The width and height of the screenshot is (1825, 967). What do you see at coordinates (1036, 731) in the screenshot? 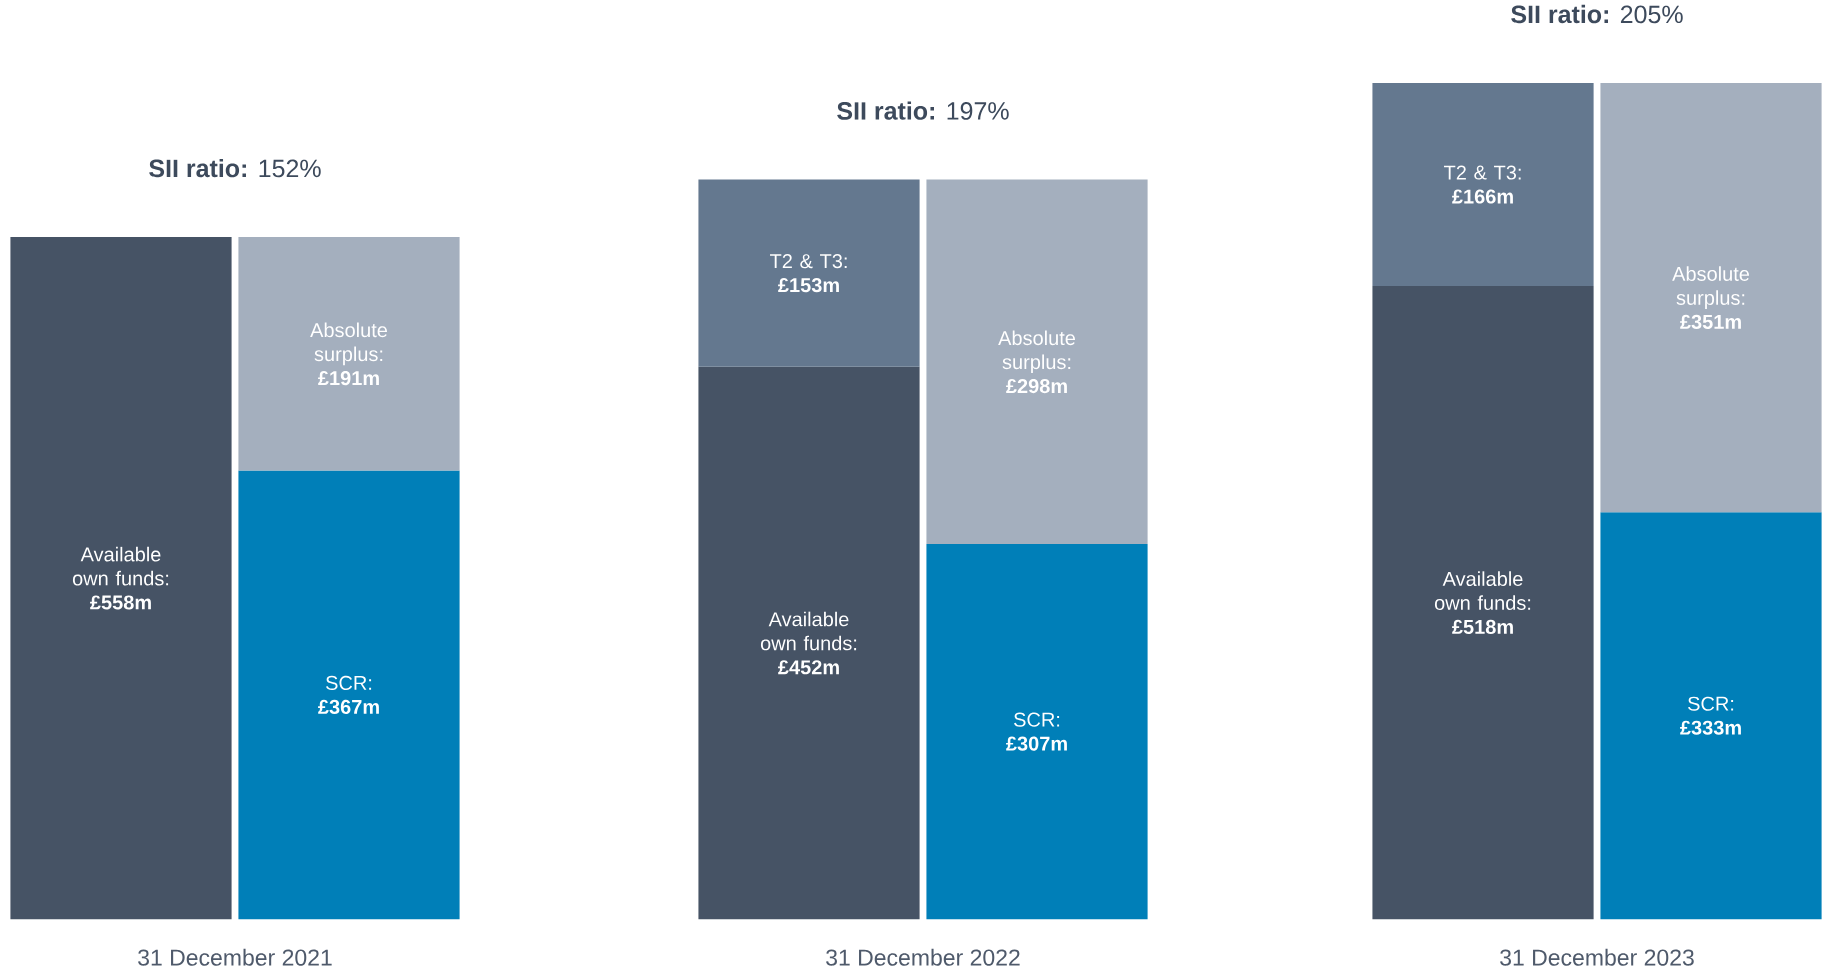
I see `data-label: SCR: £307m` at bounding box center [1036, 731].